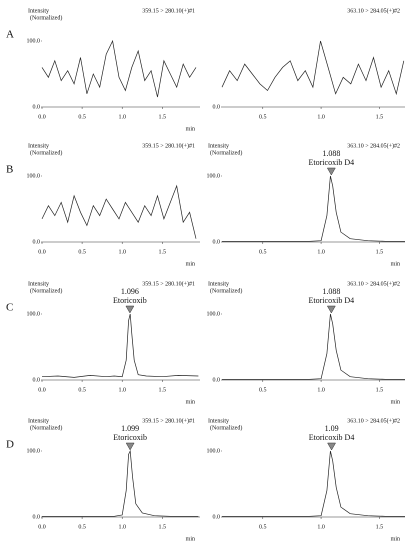 This screenshot has height=550, width=412. Describe the element at coordinates (332, 428) in the screenshot. I see `peak-time: 1.09` at that location.